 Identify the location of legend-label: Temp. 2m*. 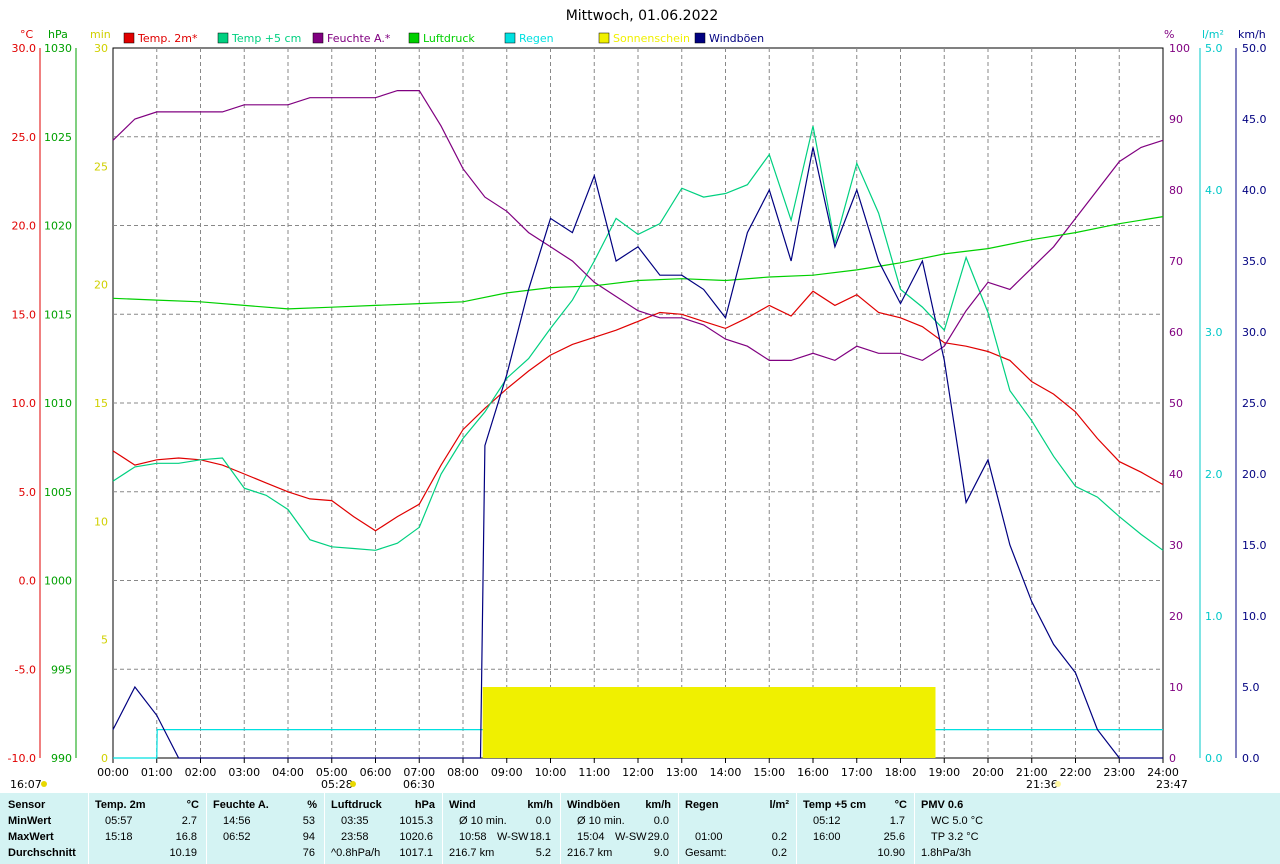
(167, 38).